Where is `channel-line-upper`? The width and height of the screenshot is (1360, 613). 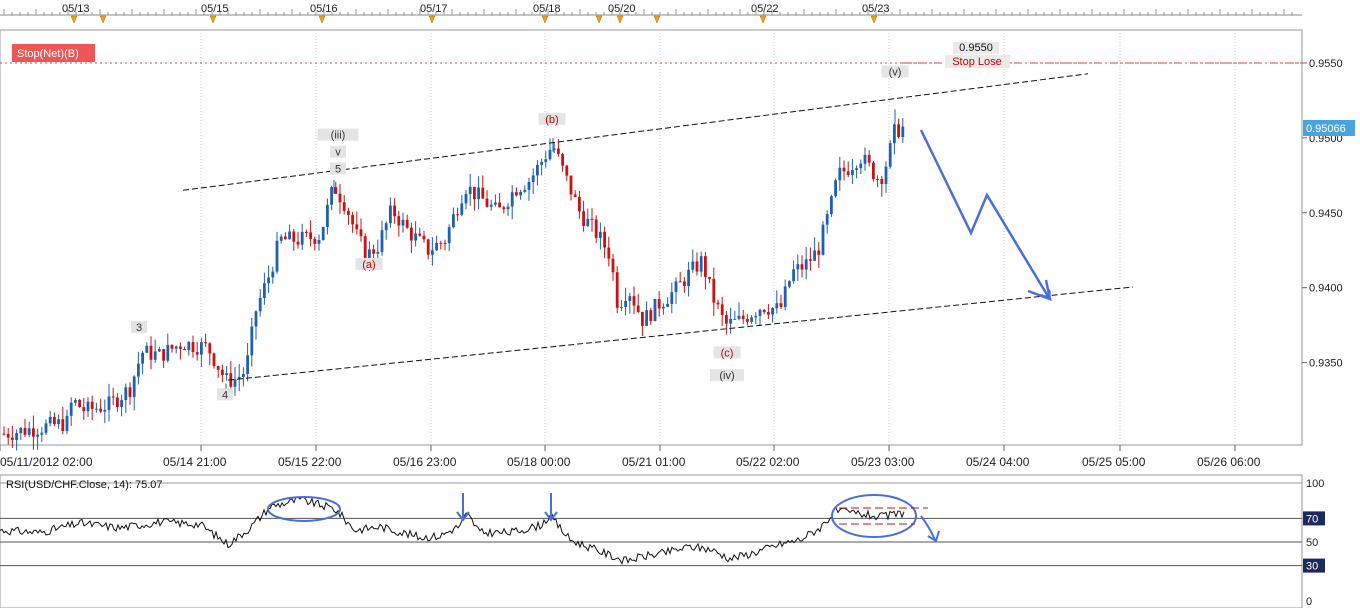
channel-line-upper is located at coordinates (635, 132).